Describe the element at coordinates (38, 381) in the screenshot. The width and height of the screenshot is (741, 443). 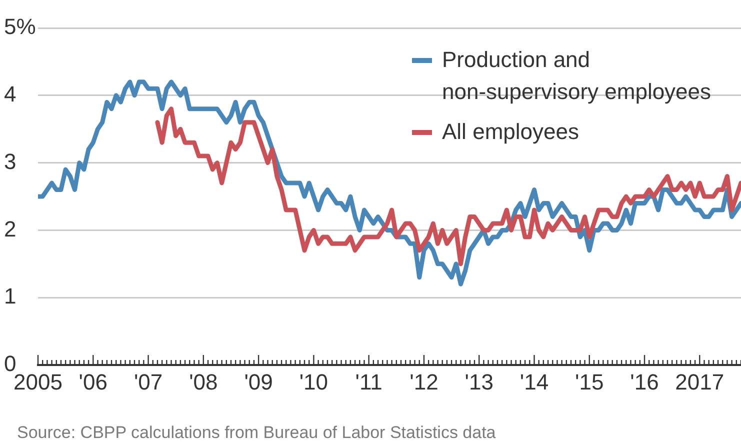
I see `x-tick-label: 2005` at that location.